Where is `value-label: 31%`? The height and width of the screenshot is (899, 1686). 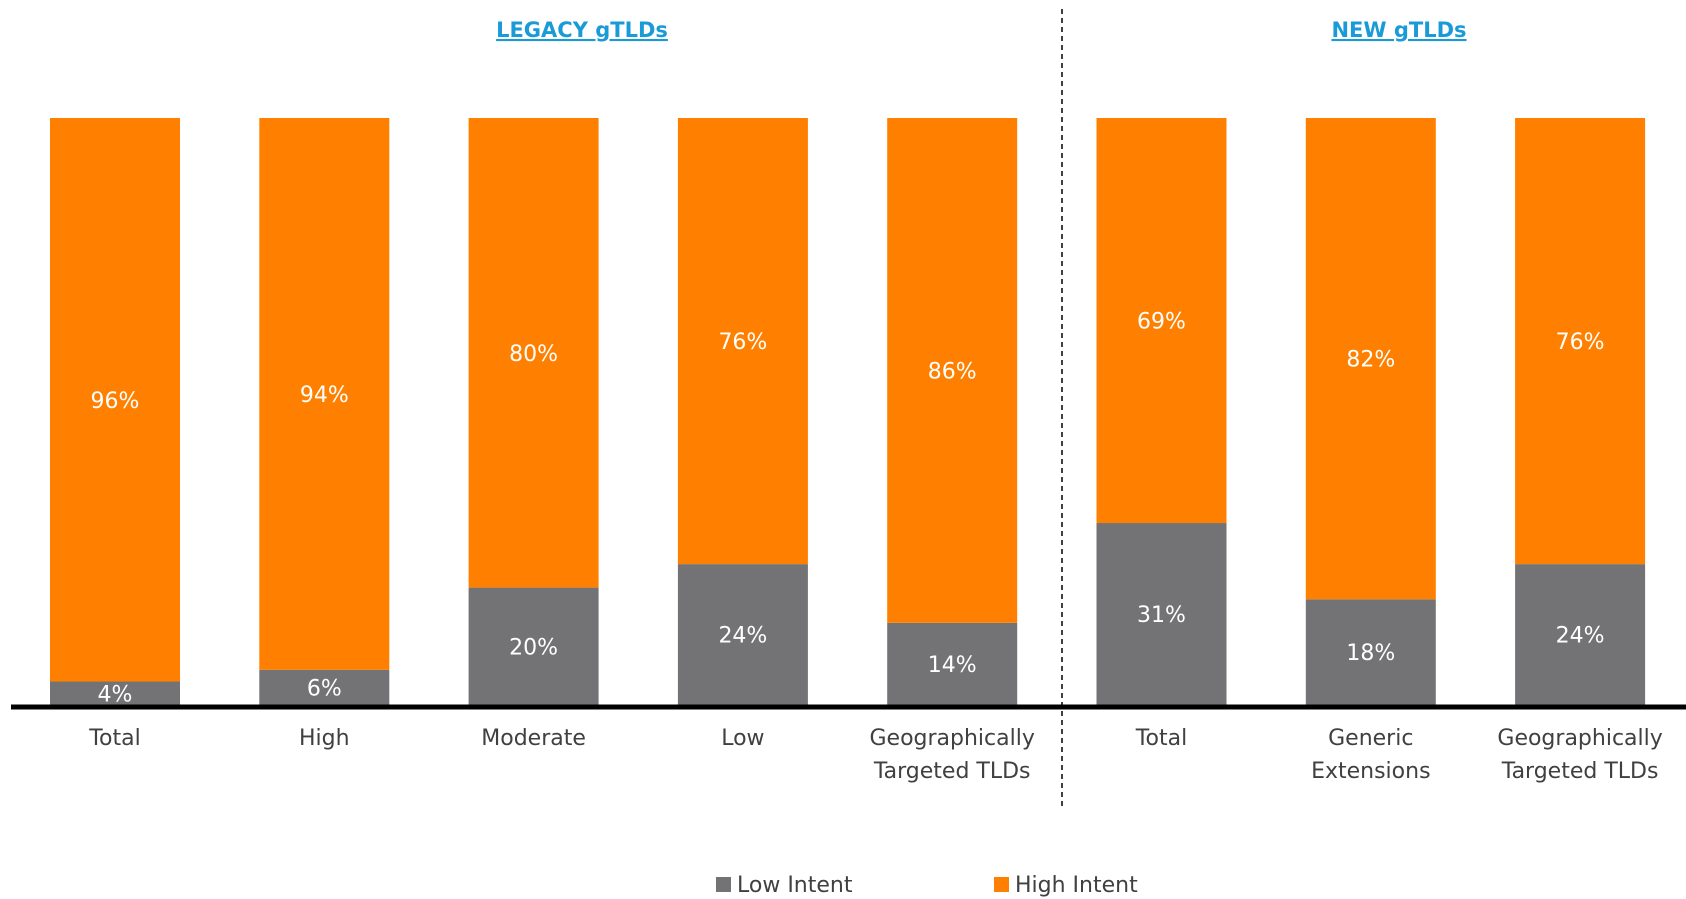
value-label: 31% is located at coordinates (1161, 615).